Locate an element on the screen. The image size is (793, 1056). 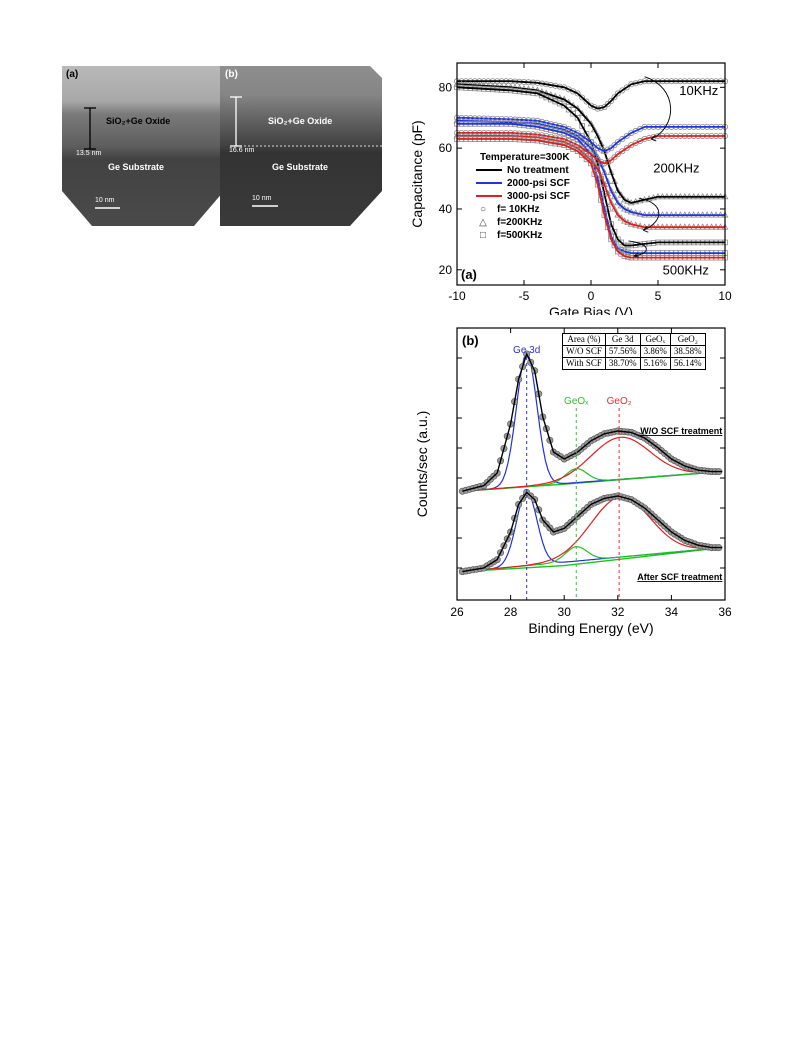
cv-legend-marker: △ is located at coordinates (483, 222).